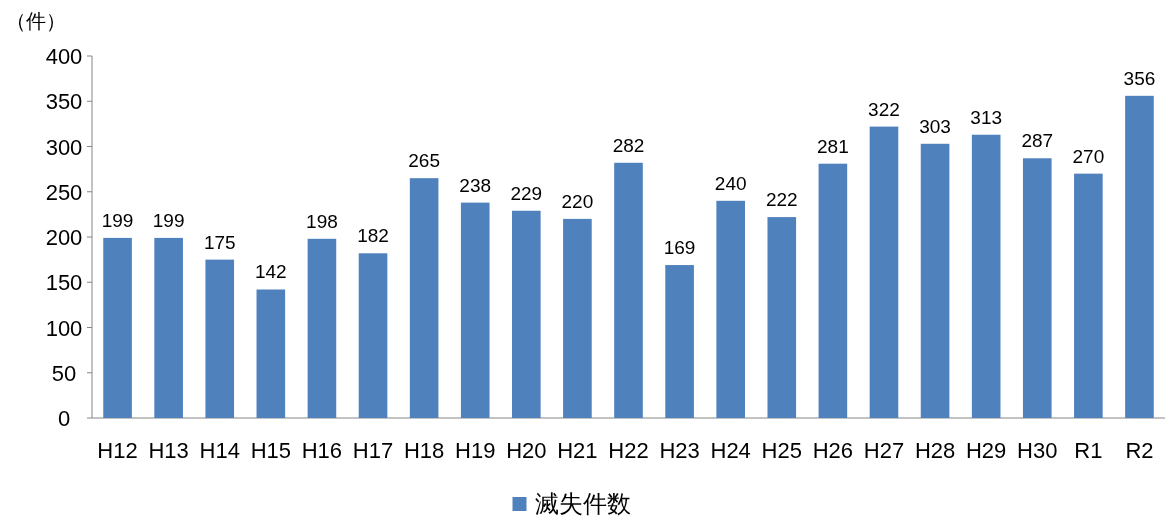 The height and width of the screenshot is (527, 1175). Describe the element at coordinates (1139, 450) in the screenshot. I see `x-tick-label: R2` at that location.